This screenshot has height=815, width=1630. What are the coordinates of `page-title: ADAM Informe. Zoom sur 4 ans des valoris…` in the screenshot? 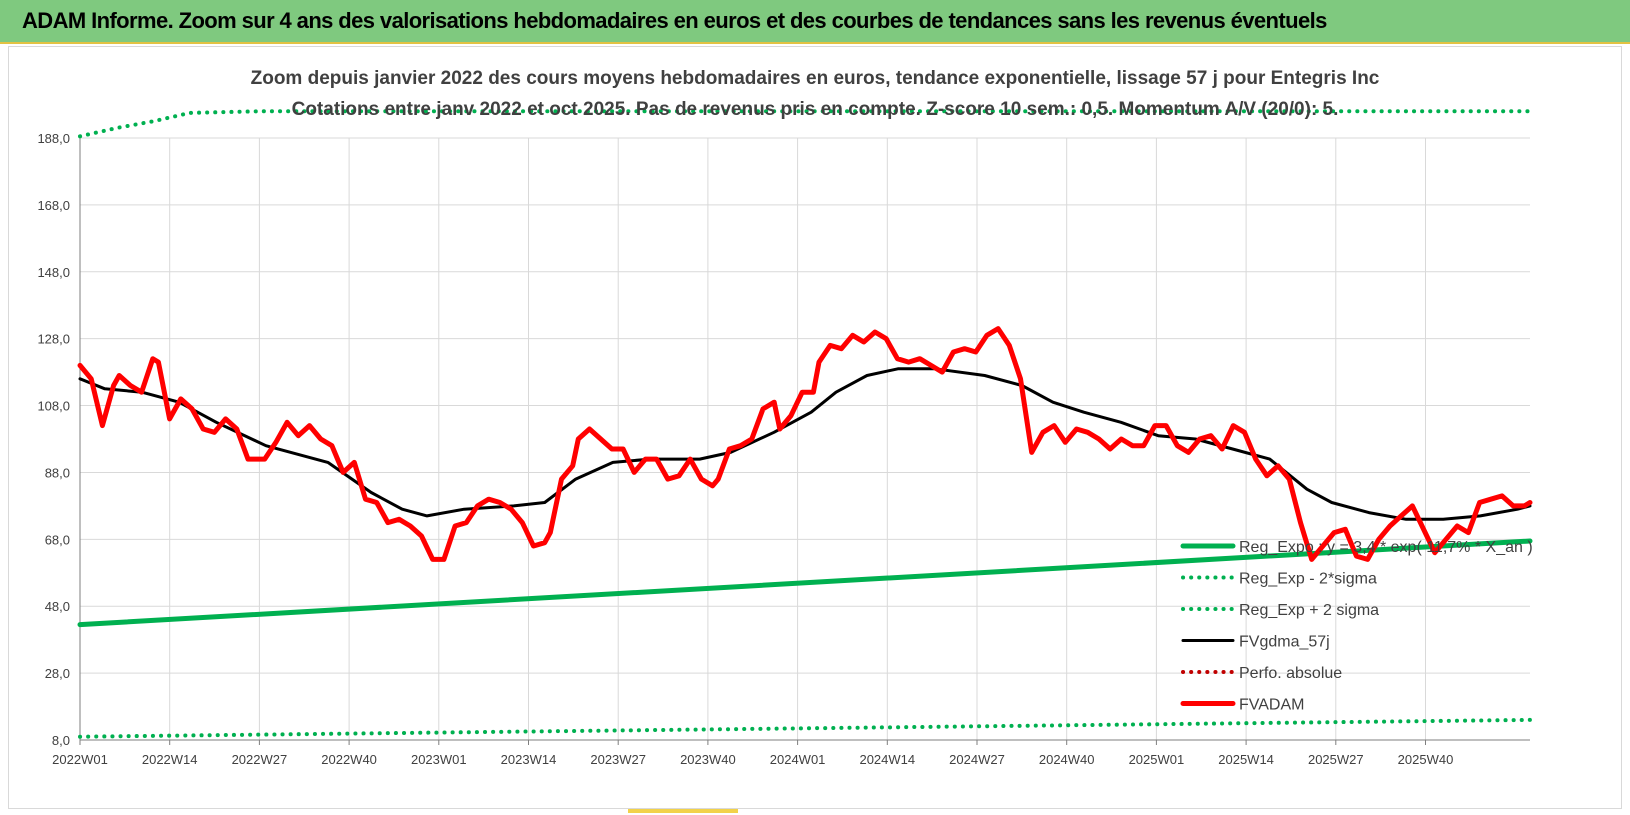 It's located at (674, 20).